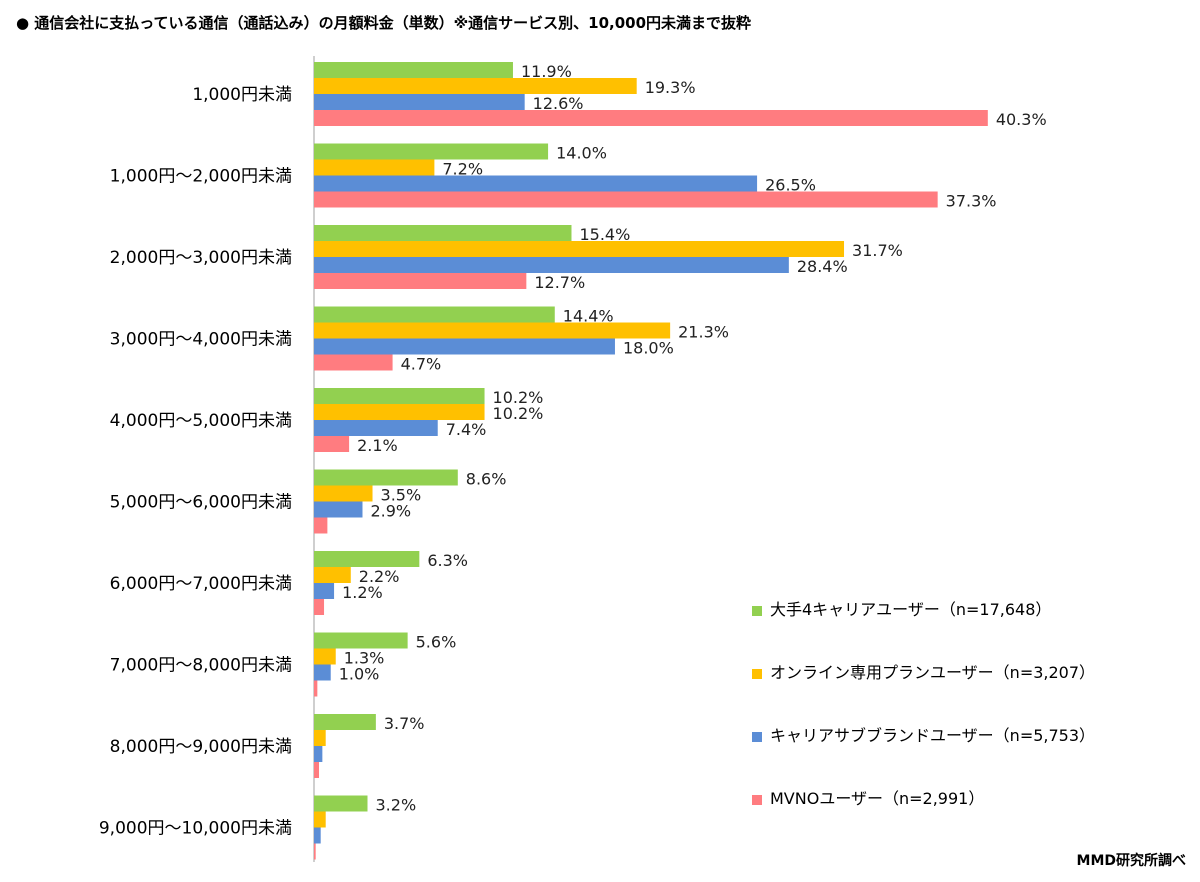 This screenshot has width=1200, height=882. What do you see at coordinates (364, 658) in the screenshot?
I see `data-label: 1.3%` at bounding box center [364, 658].